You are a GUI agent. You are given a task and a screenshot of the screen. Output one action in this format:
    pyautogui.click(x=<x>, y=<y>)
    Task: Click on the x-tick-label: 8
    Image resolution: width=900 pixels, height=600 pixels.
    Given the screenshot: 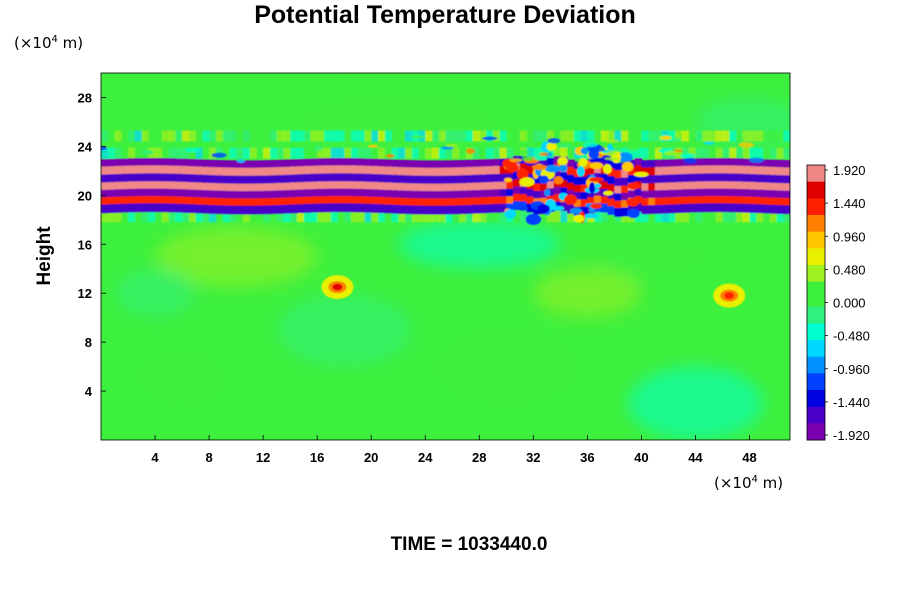 What is the action you would take?
    pyautogui.click(x=208, y=457)
    